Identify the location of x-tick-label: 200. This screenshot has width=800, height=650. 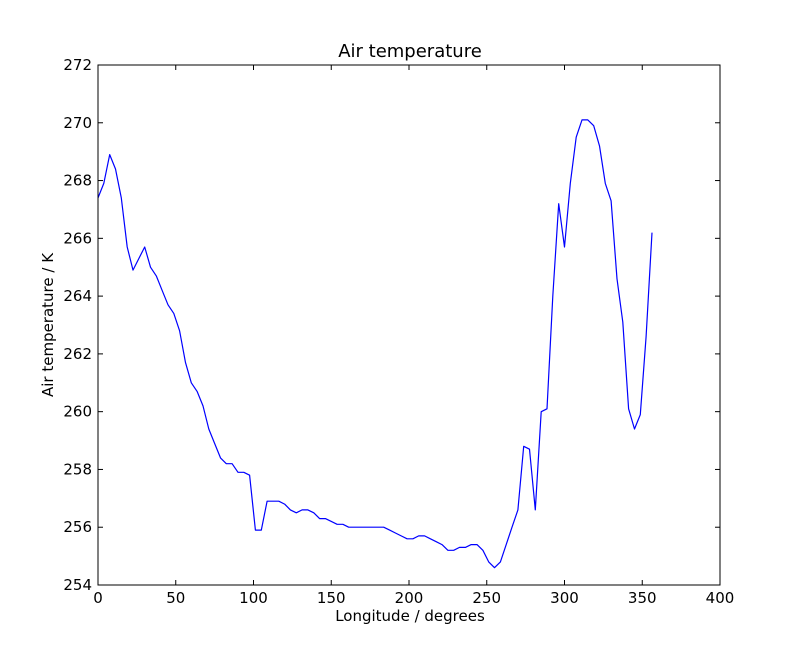
(409, 598).